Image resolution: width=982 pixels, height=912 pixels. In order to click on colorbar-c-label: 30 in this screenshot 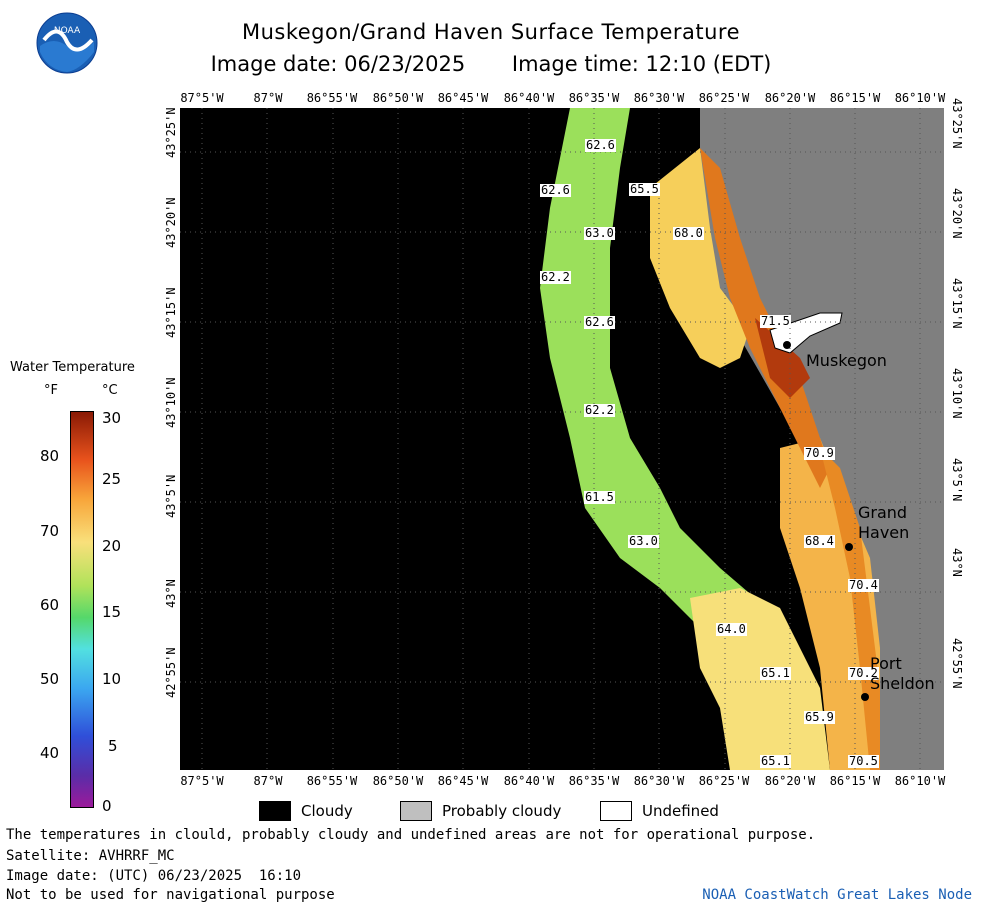, I will do `click(112, 418)`.